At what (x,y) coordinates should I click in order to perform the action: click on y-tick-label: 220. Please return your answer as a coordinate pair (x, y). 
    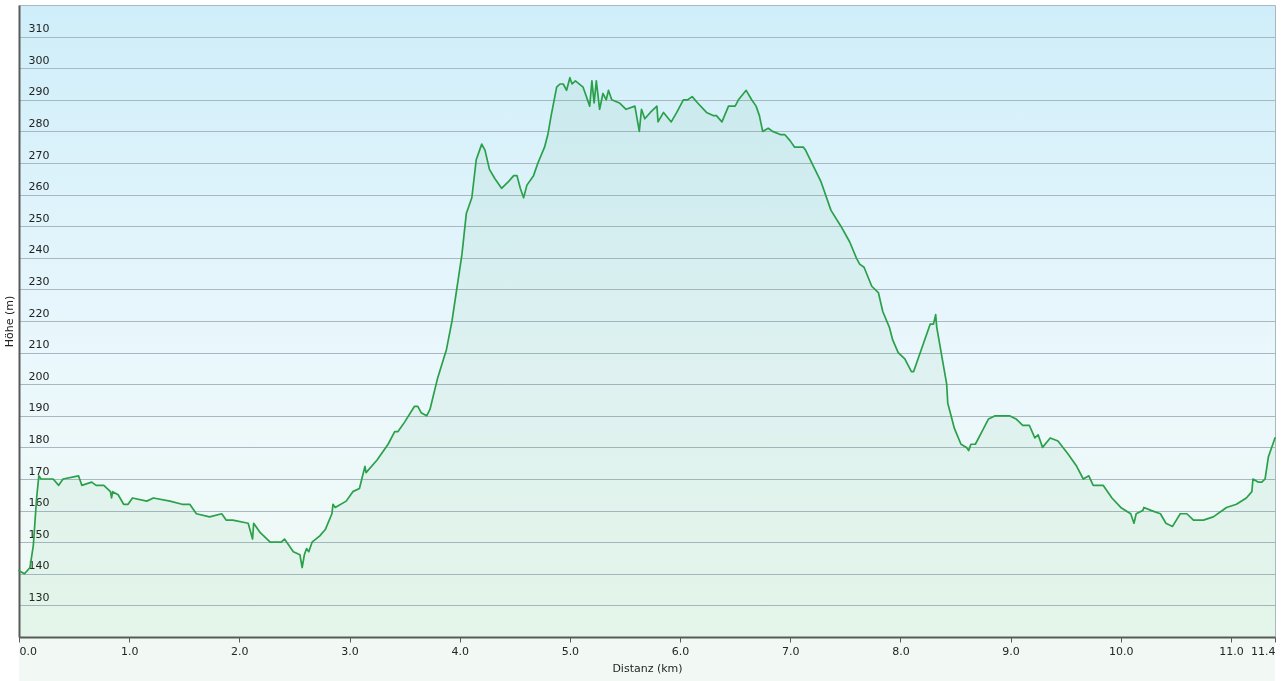
    Looking at the image, I should click on (39, 313).